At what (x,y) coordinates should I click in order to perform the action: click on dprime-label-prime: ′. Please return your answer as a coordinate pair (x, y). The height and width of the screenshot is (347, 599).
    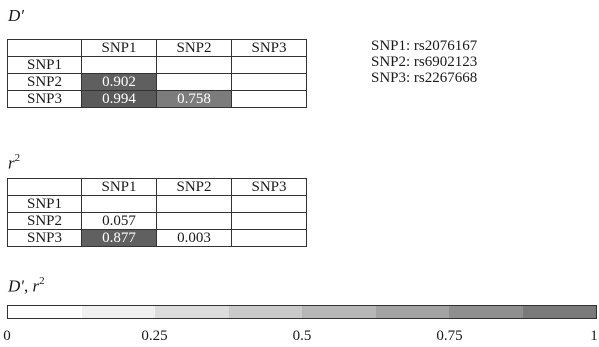
    Looking at the image, I should click on (22, 15).